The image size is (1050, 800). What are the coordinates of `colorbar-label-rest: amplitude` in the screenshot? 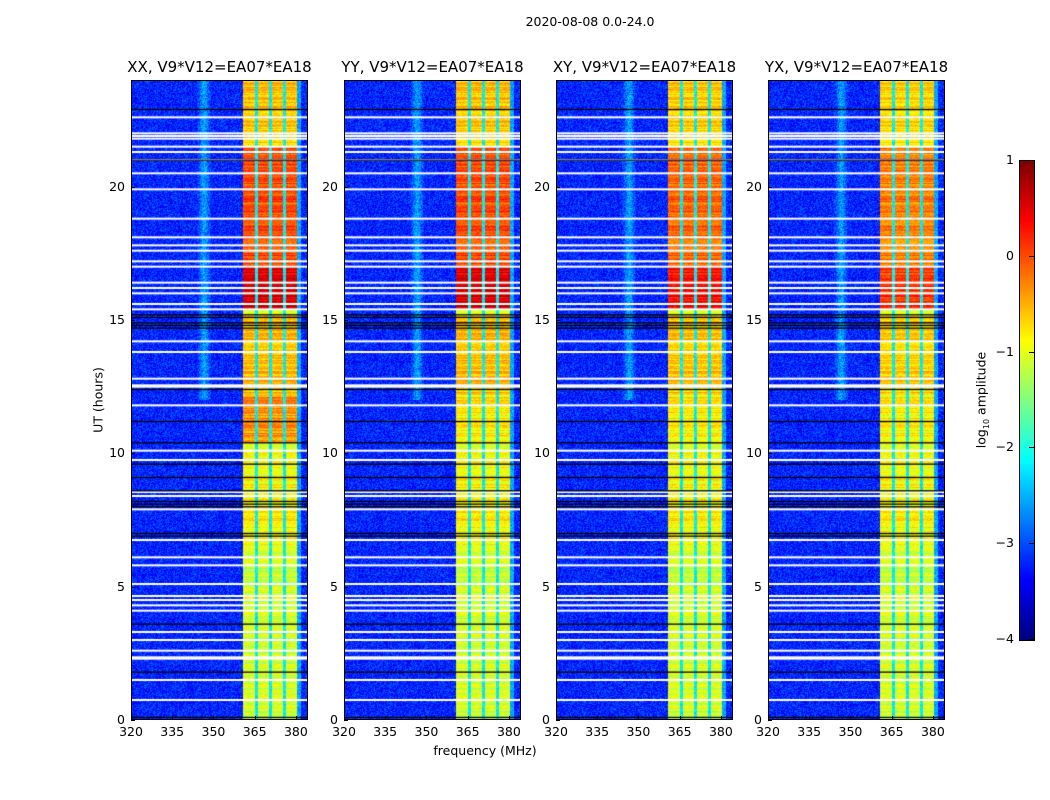 It's located at (981, 385).